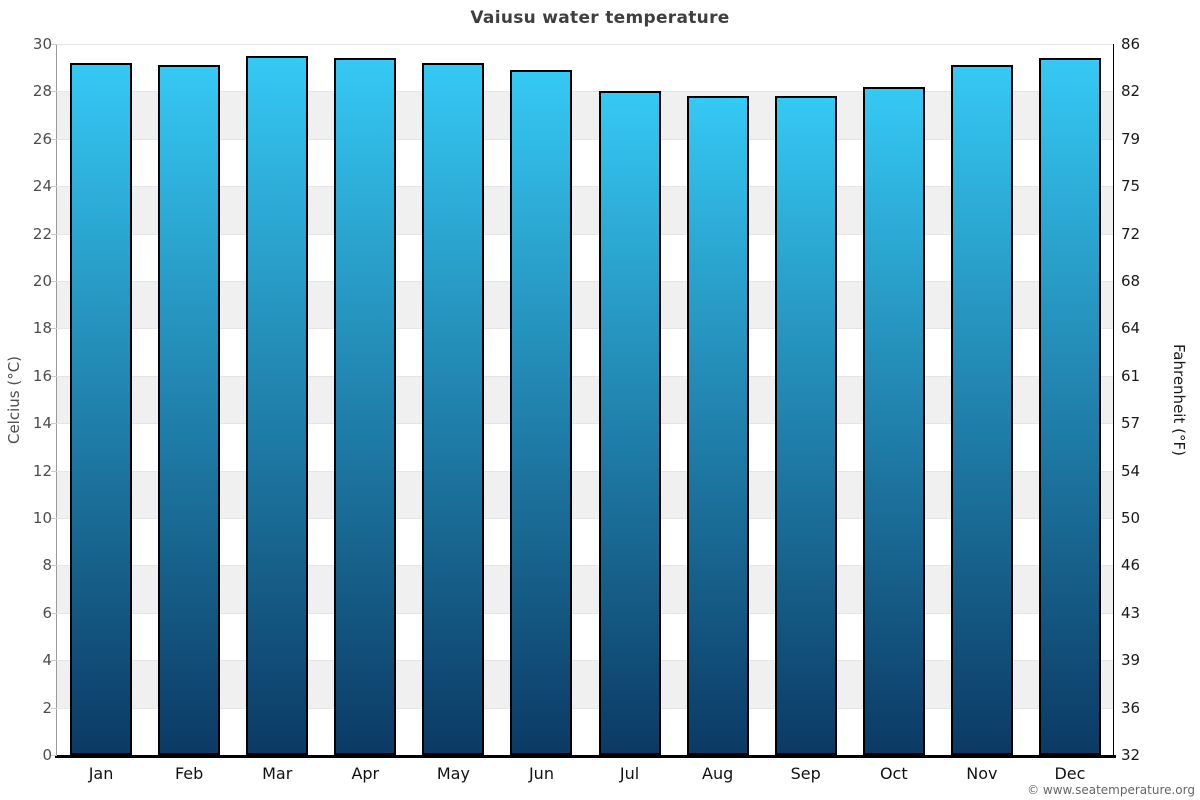  I want to click on celsius-tick-label: 26, so click(42, 138).